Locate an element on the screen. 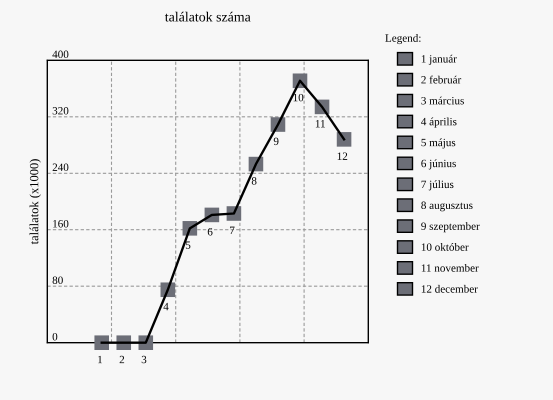 The width and height of the screenshot is (553, 400). legend-label: 3 március is located at coordinates (442, 100).